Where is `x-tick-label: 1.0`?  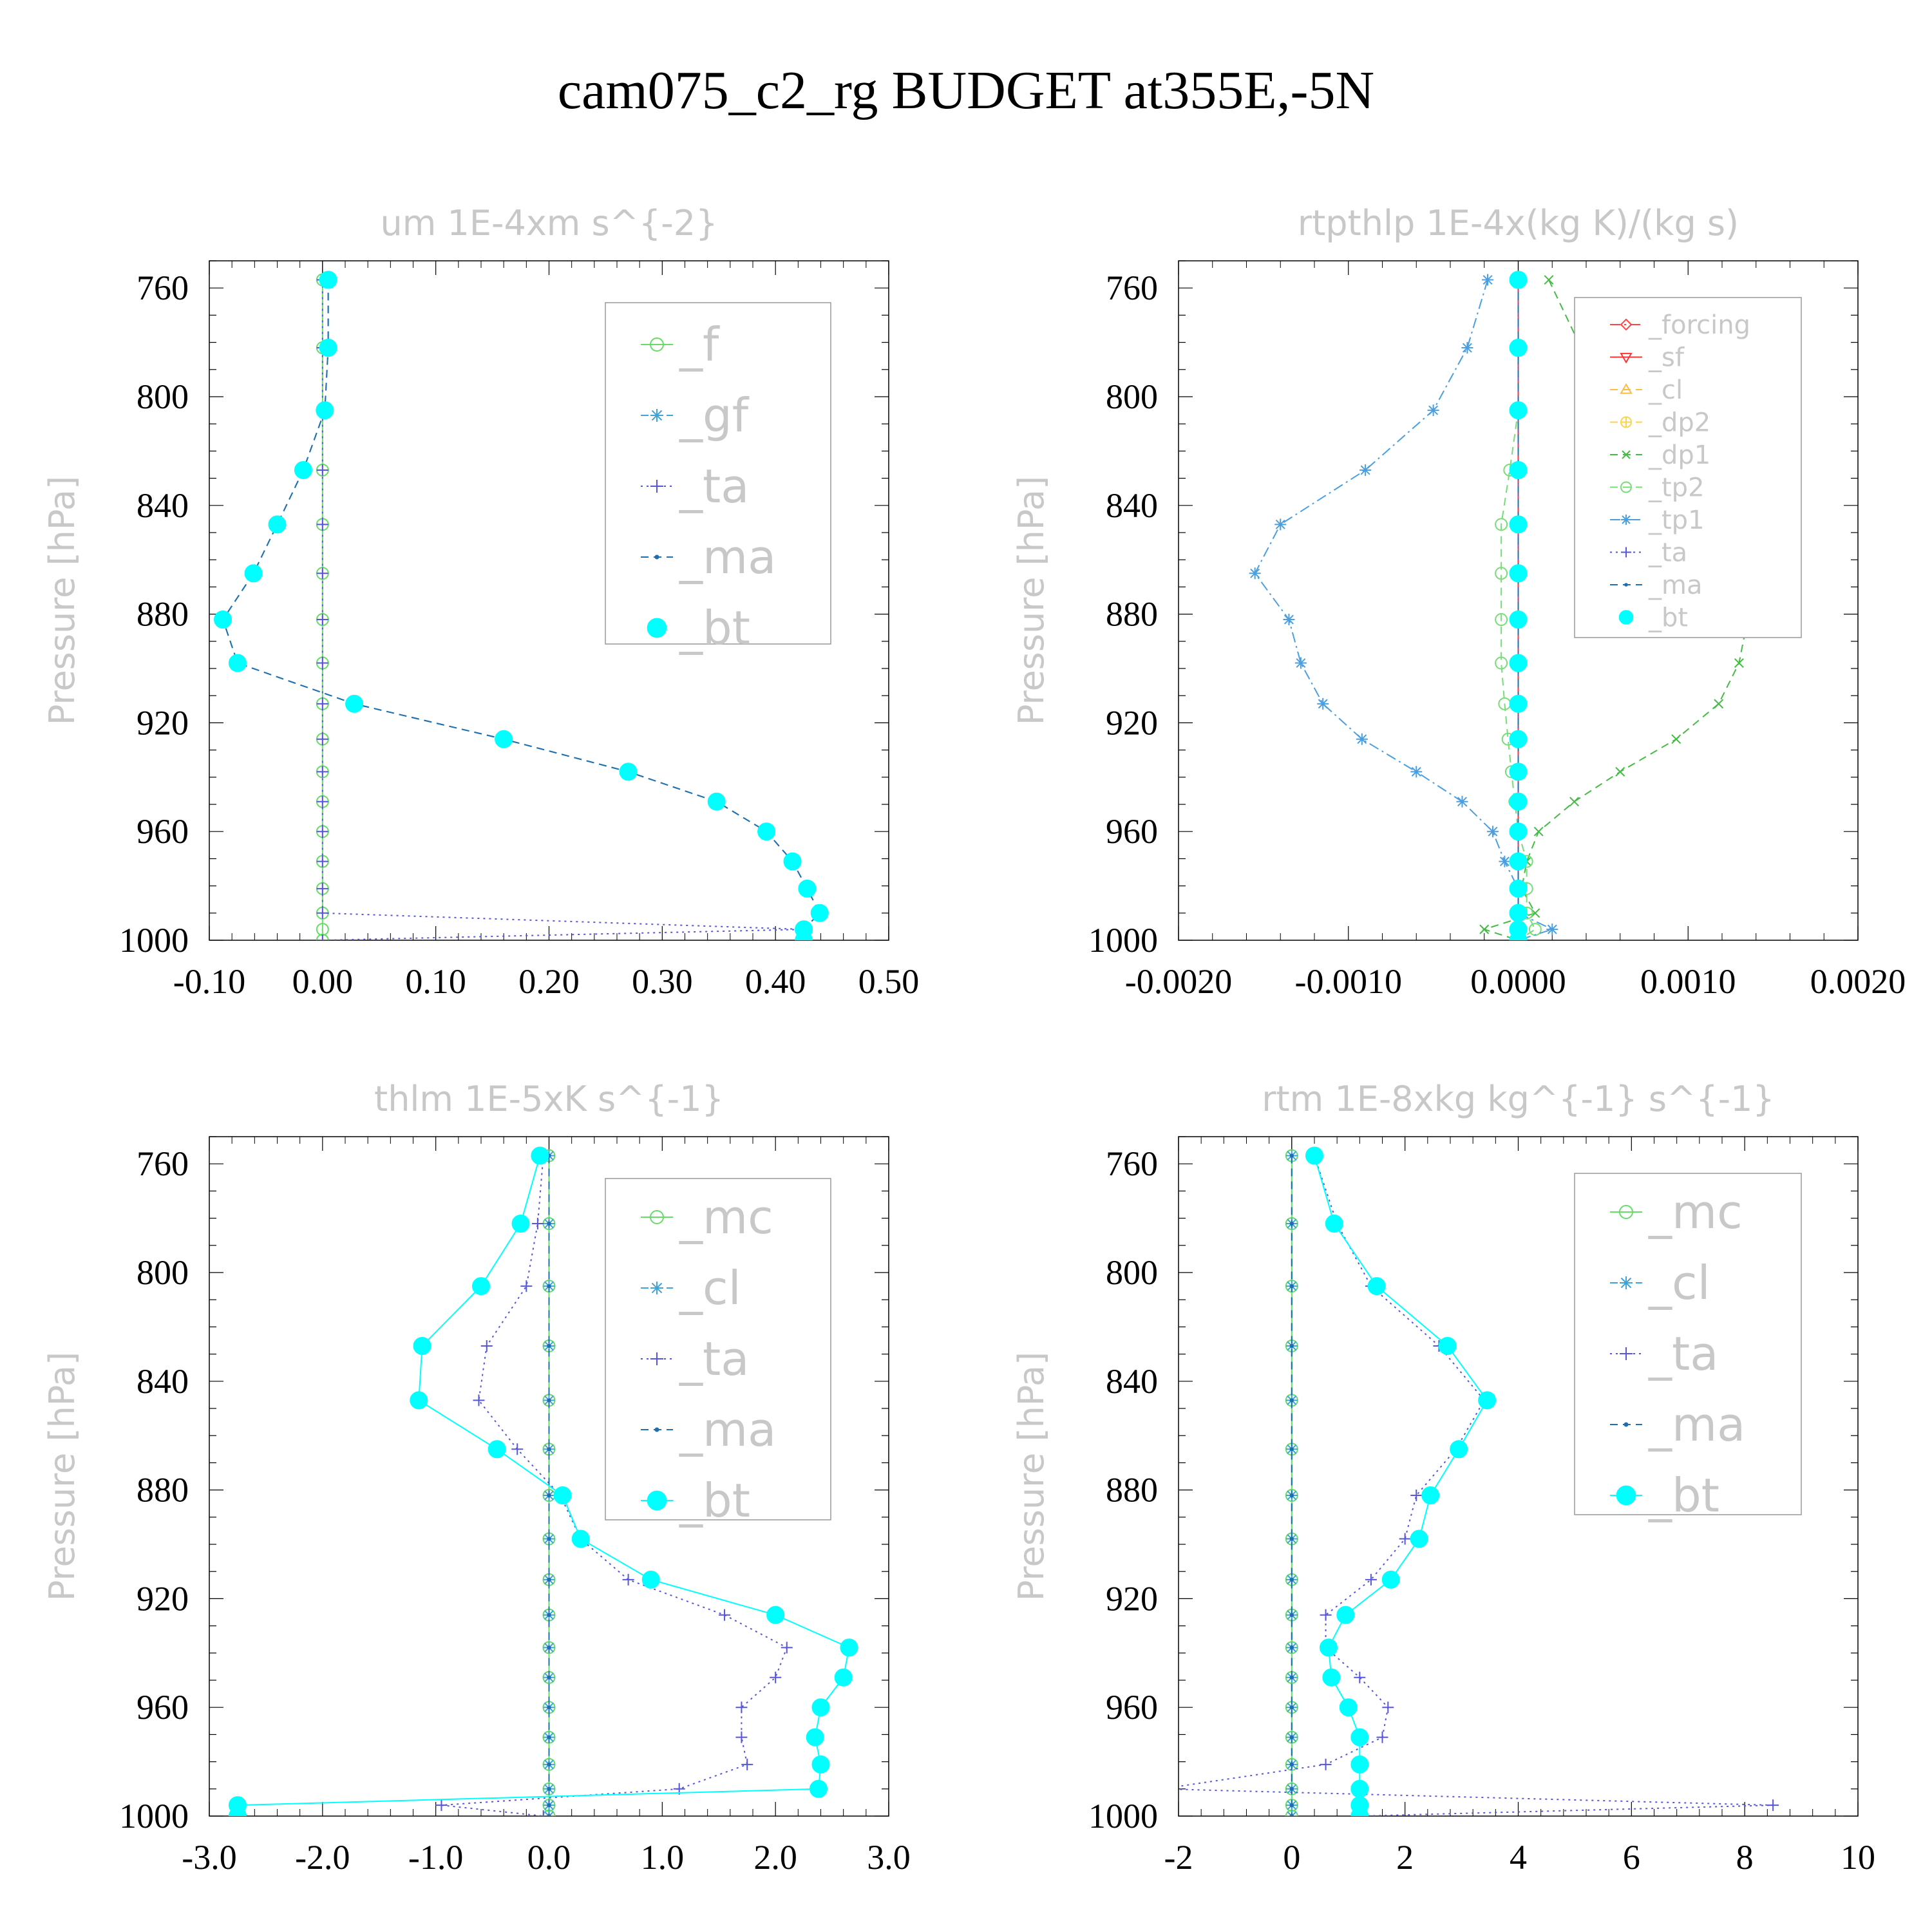
x-tick-label: 1.0 is located at coordinates (663, 1857).